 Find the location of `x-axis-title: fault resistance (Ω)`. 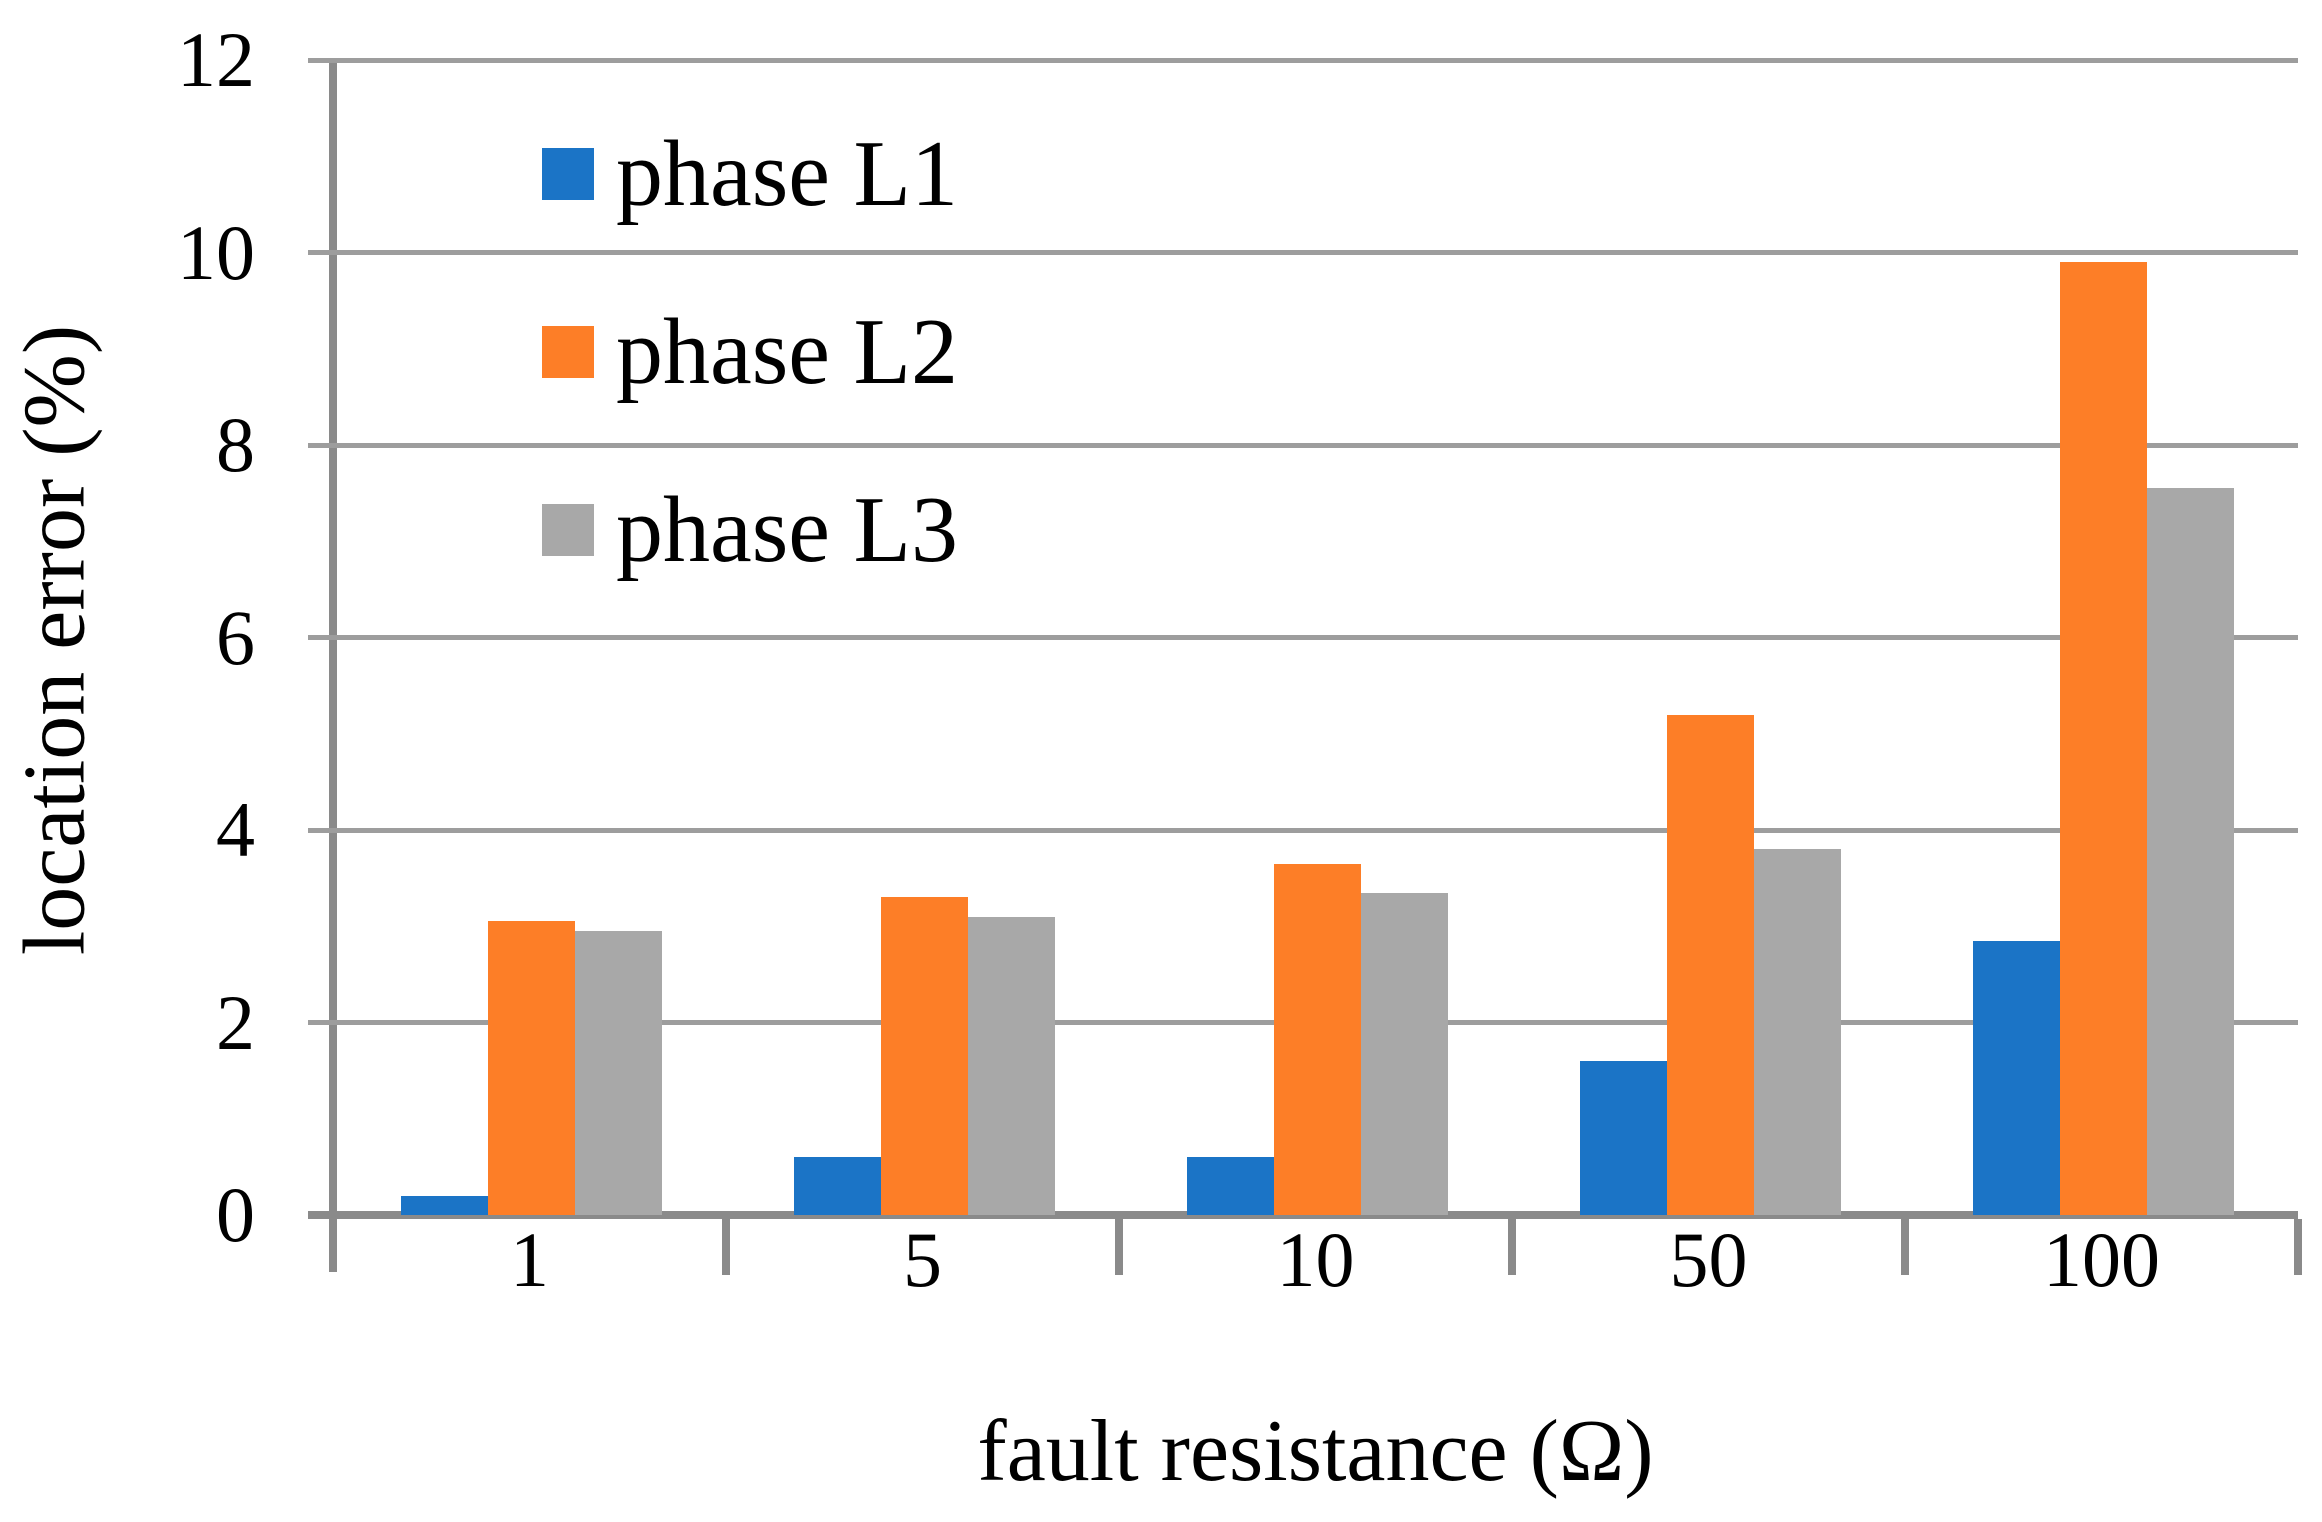

x-axis-title: fault resistance (Ω) is located at coordinates (1315, 1451).